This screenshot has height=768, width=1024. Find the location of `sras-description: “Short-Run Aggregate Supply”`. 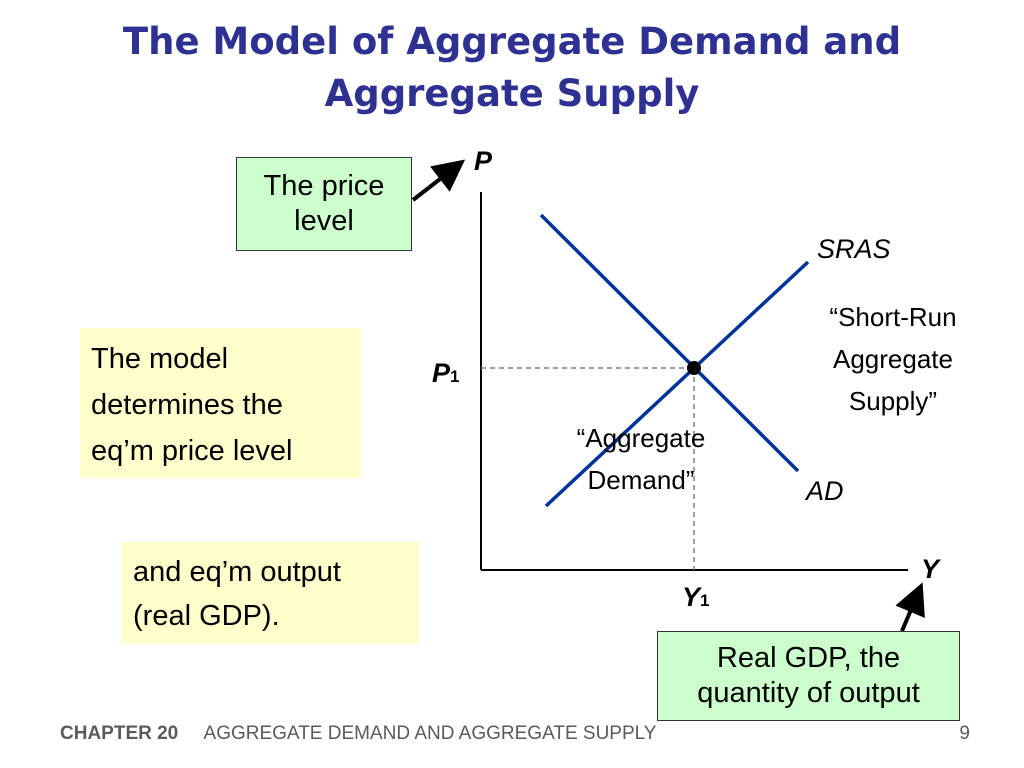

sras-description: “Short-Run Aggregate Supply” is located at coordinates (892, 359).